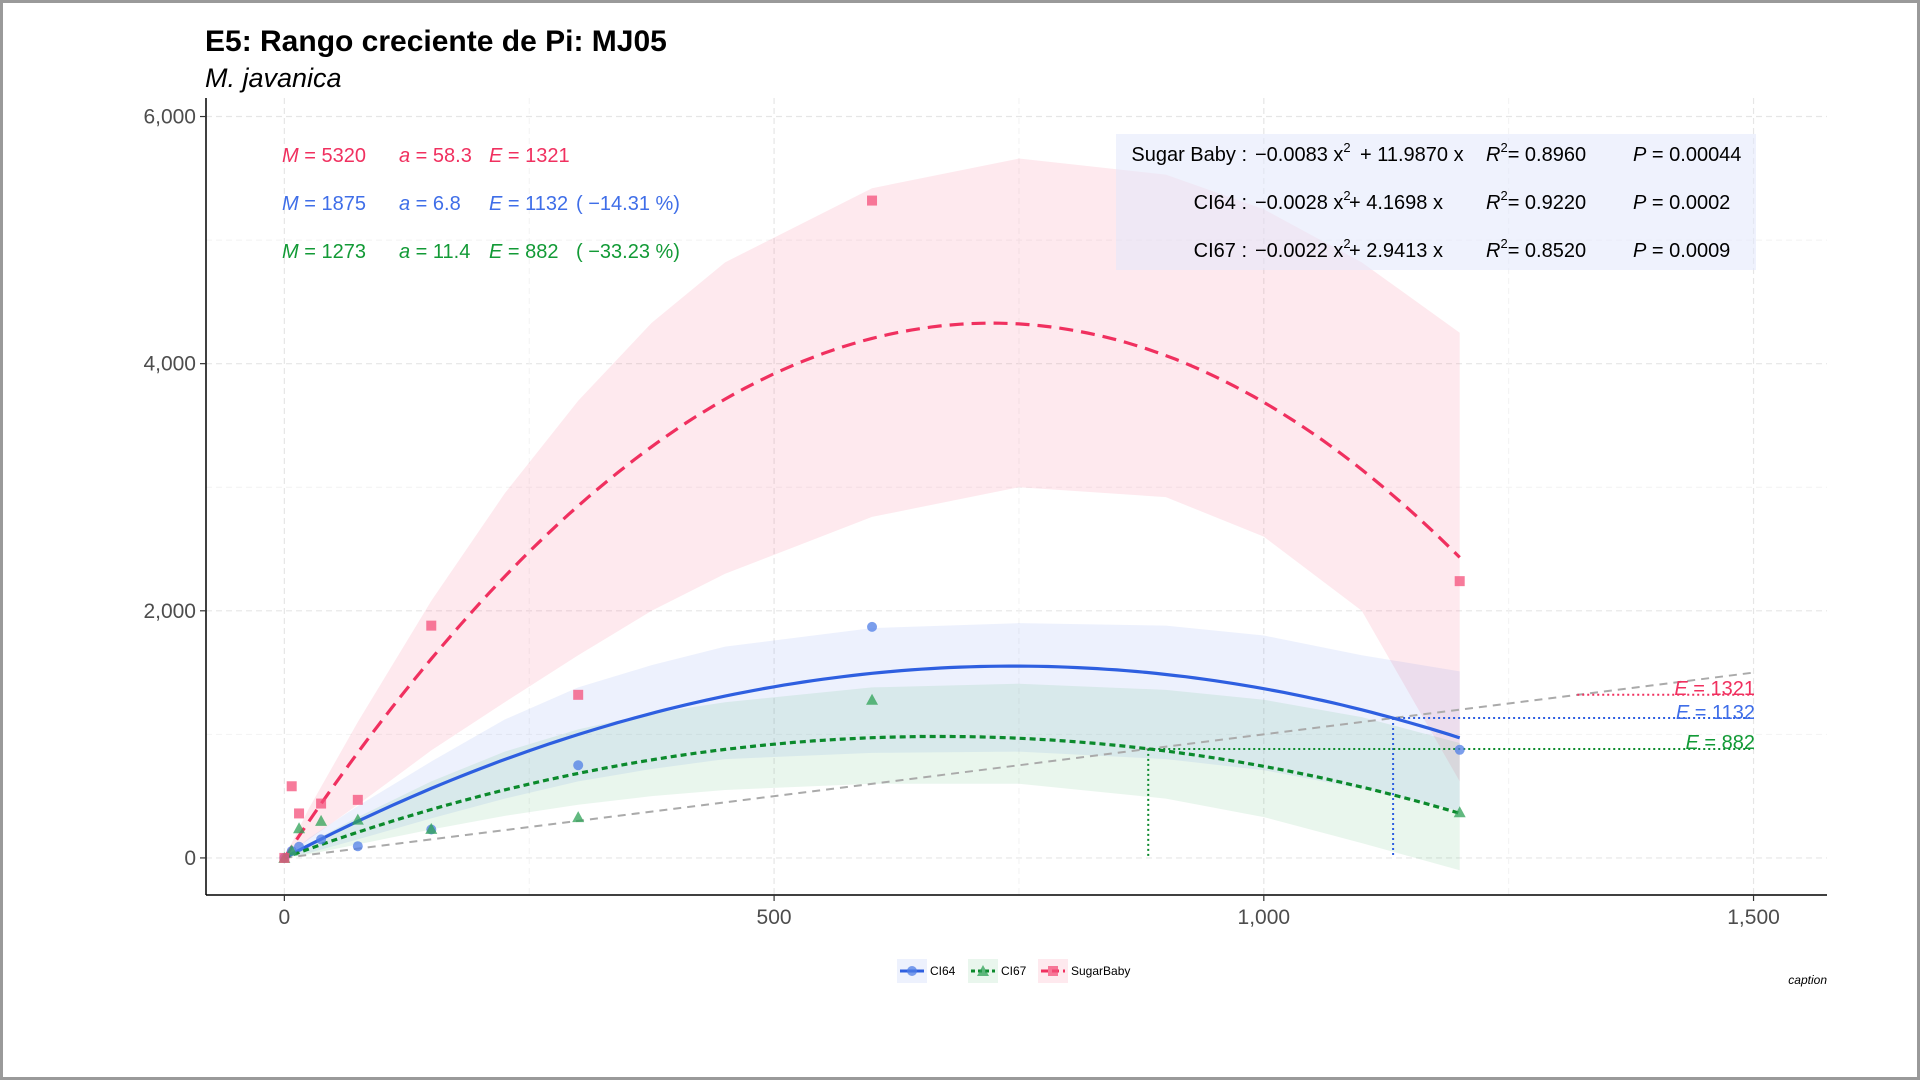 This screenshot has height=1080, width=1920. What do you see at coordinates (1189, 155) in the screenshot?
I see `equation-label-0: Sugar Baby :` at bounding box center [1189, 155].